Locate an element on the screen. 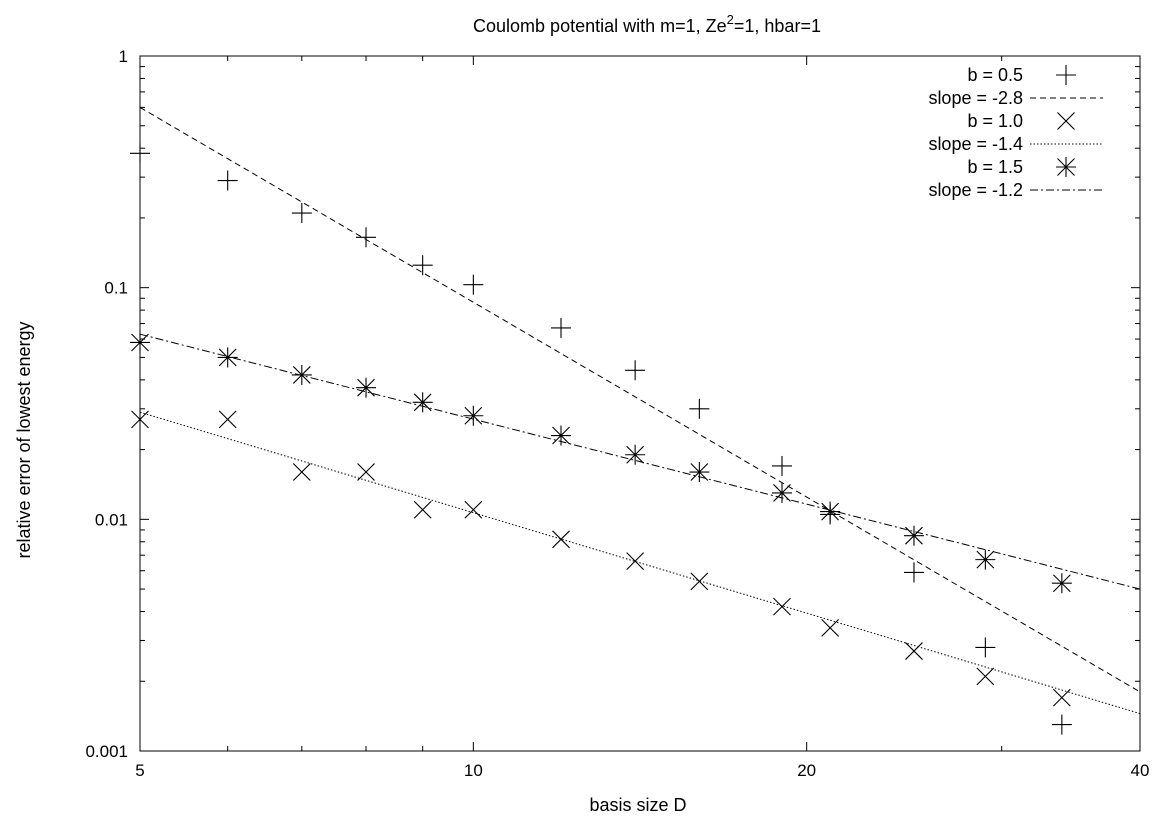  y-tick-label: 0.1 is located at coordinates (116, 288).